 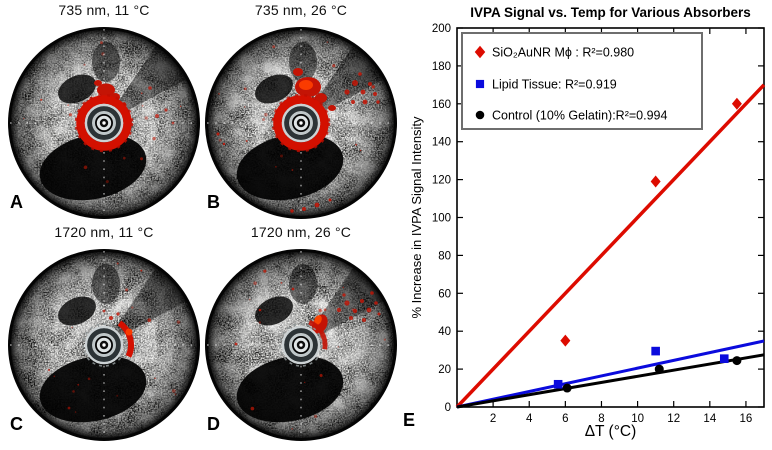 What do you see at coordinates (441, 105) in the screenshot?
I see `y-tick-label: 160` at bounding box center [441, 105].